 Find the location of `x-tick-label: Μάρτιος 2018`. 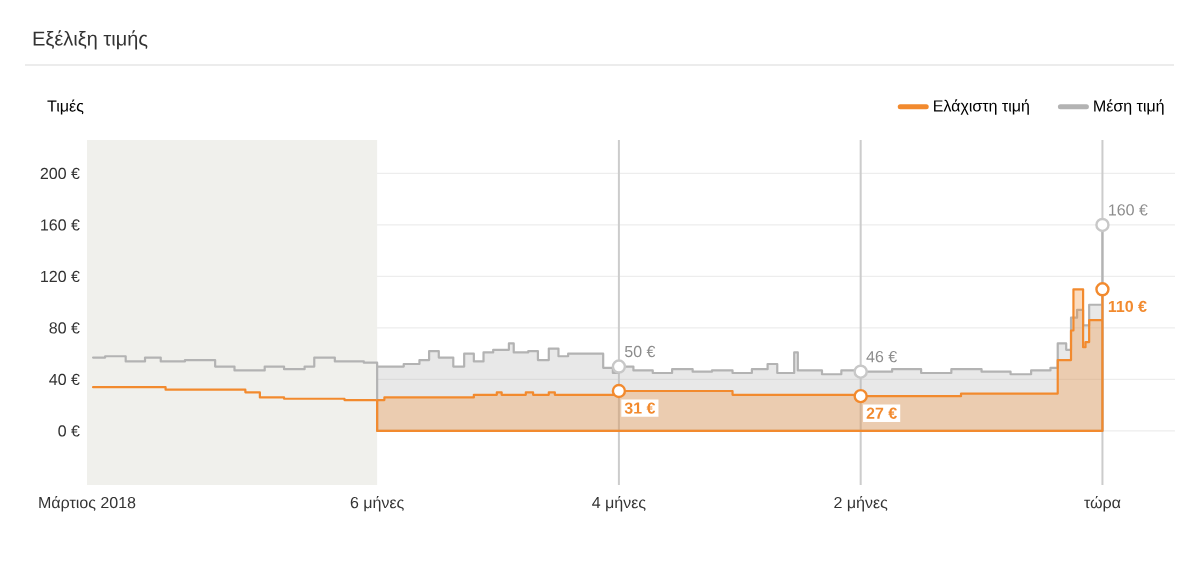

x-tick-label: Μάρτιος 2018 is located at coordinates (87, 504).